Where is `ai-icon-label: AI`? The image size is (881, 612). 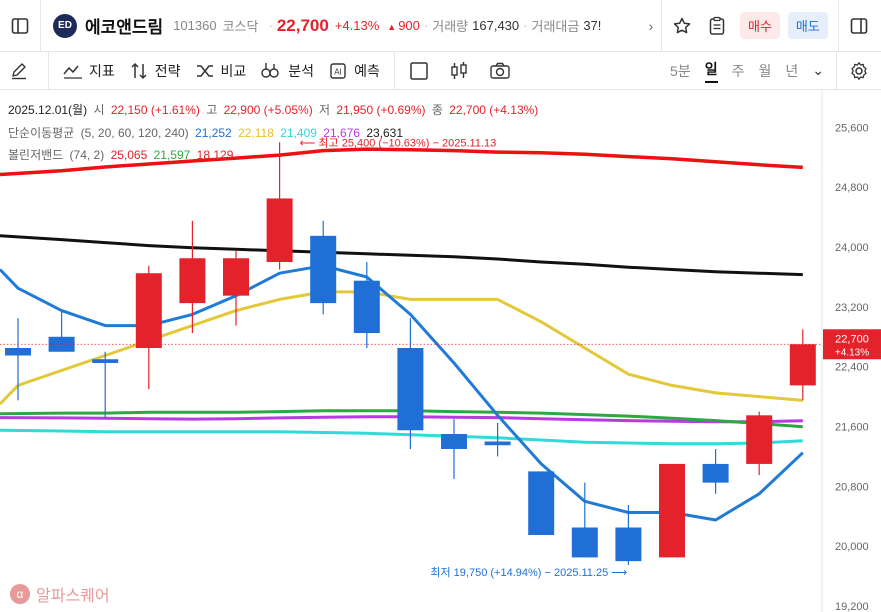
ai-icon-label: AI is located at coordinates (338, 71).